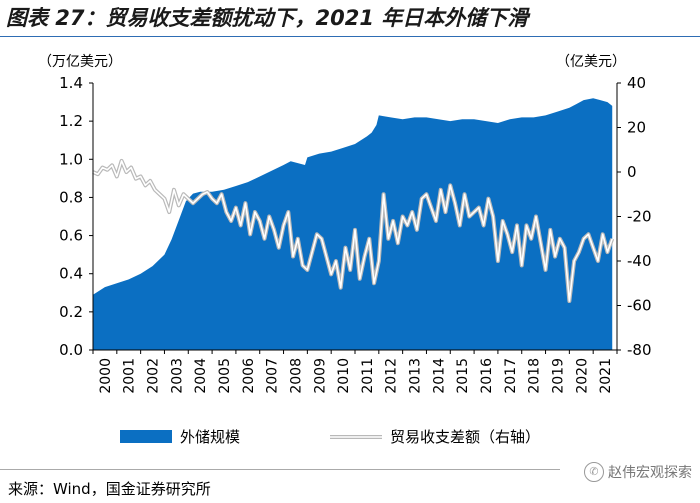 This screenshot has width=700, height=503. Describe the element at coordinates (201, 376) in the screenshot. I see `x-tick-label: 2004` at that location.